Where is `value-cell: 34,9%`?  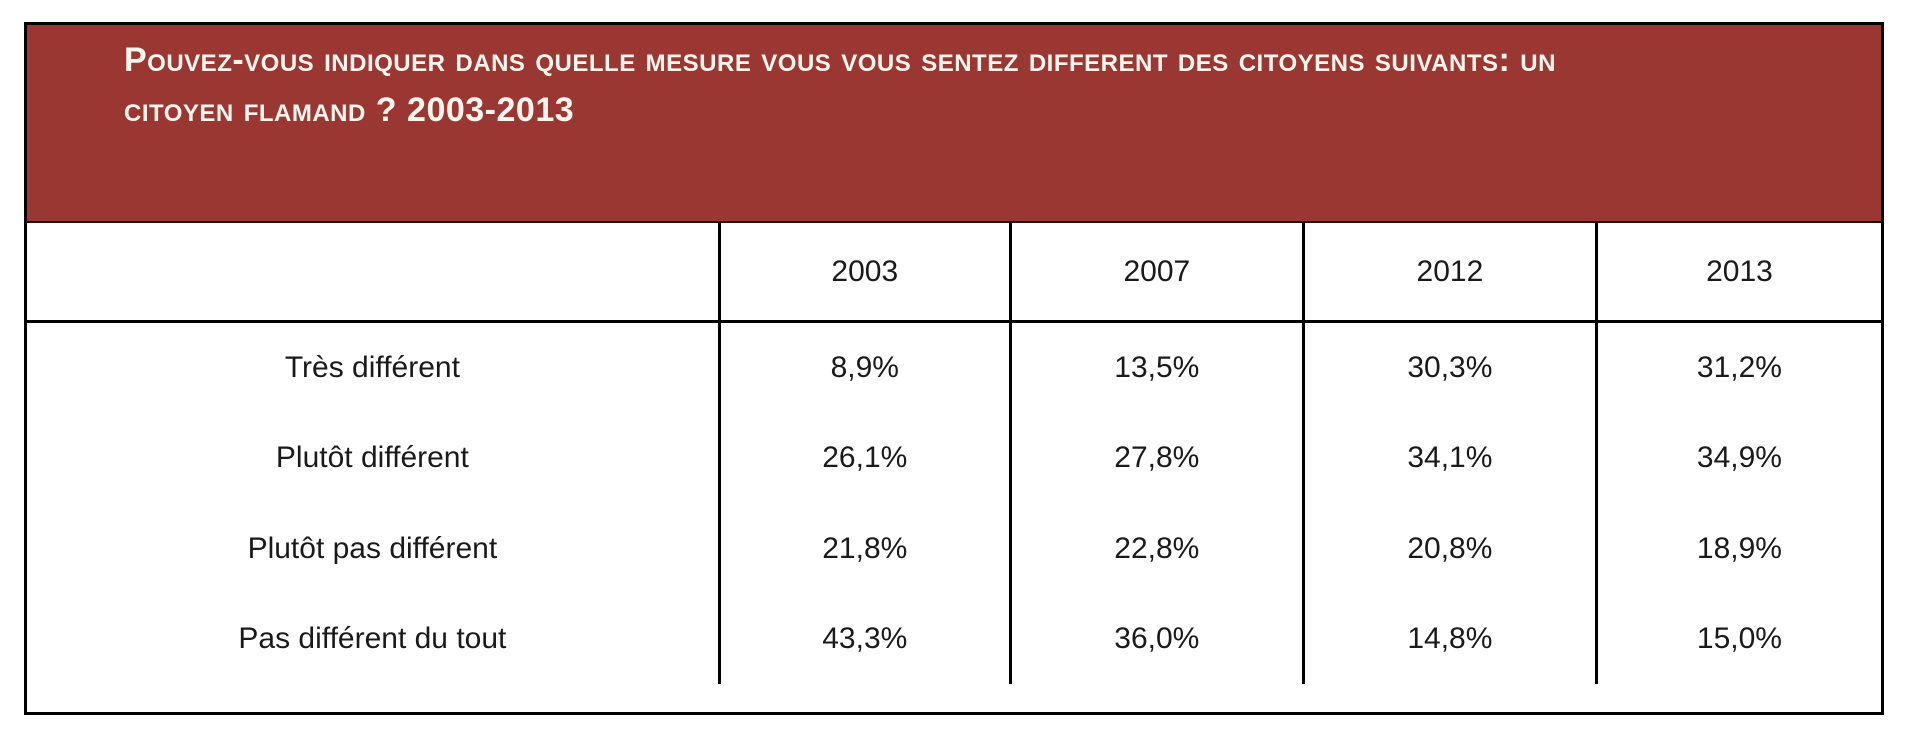 value-cell: 34,9% is located at coordinates (1737, 458).